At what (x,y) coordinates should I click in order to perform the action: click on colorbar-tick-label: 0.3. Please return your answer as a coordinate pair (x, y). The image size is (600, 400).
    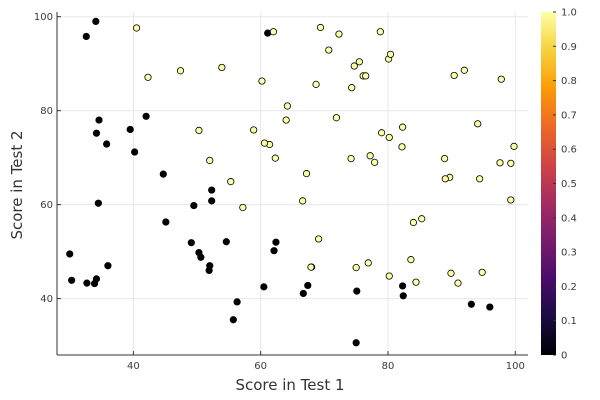
    Looking at the image, I should click on (569, 253).